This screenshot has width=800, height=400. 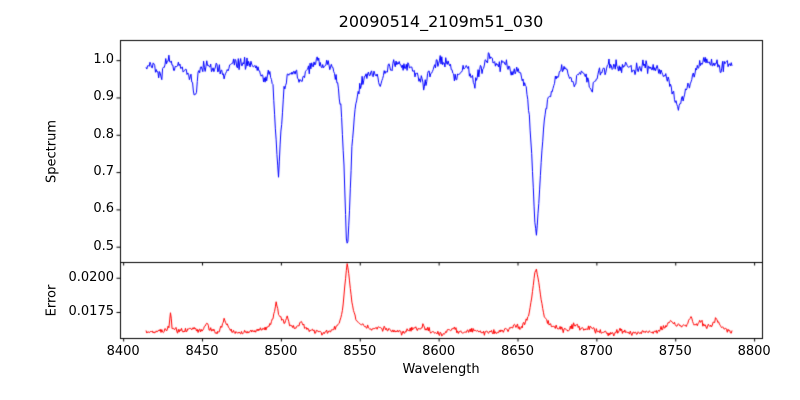 I want to click on x-tick-label: 8650, so click(x=517, y=351).